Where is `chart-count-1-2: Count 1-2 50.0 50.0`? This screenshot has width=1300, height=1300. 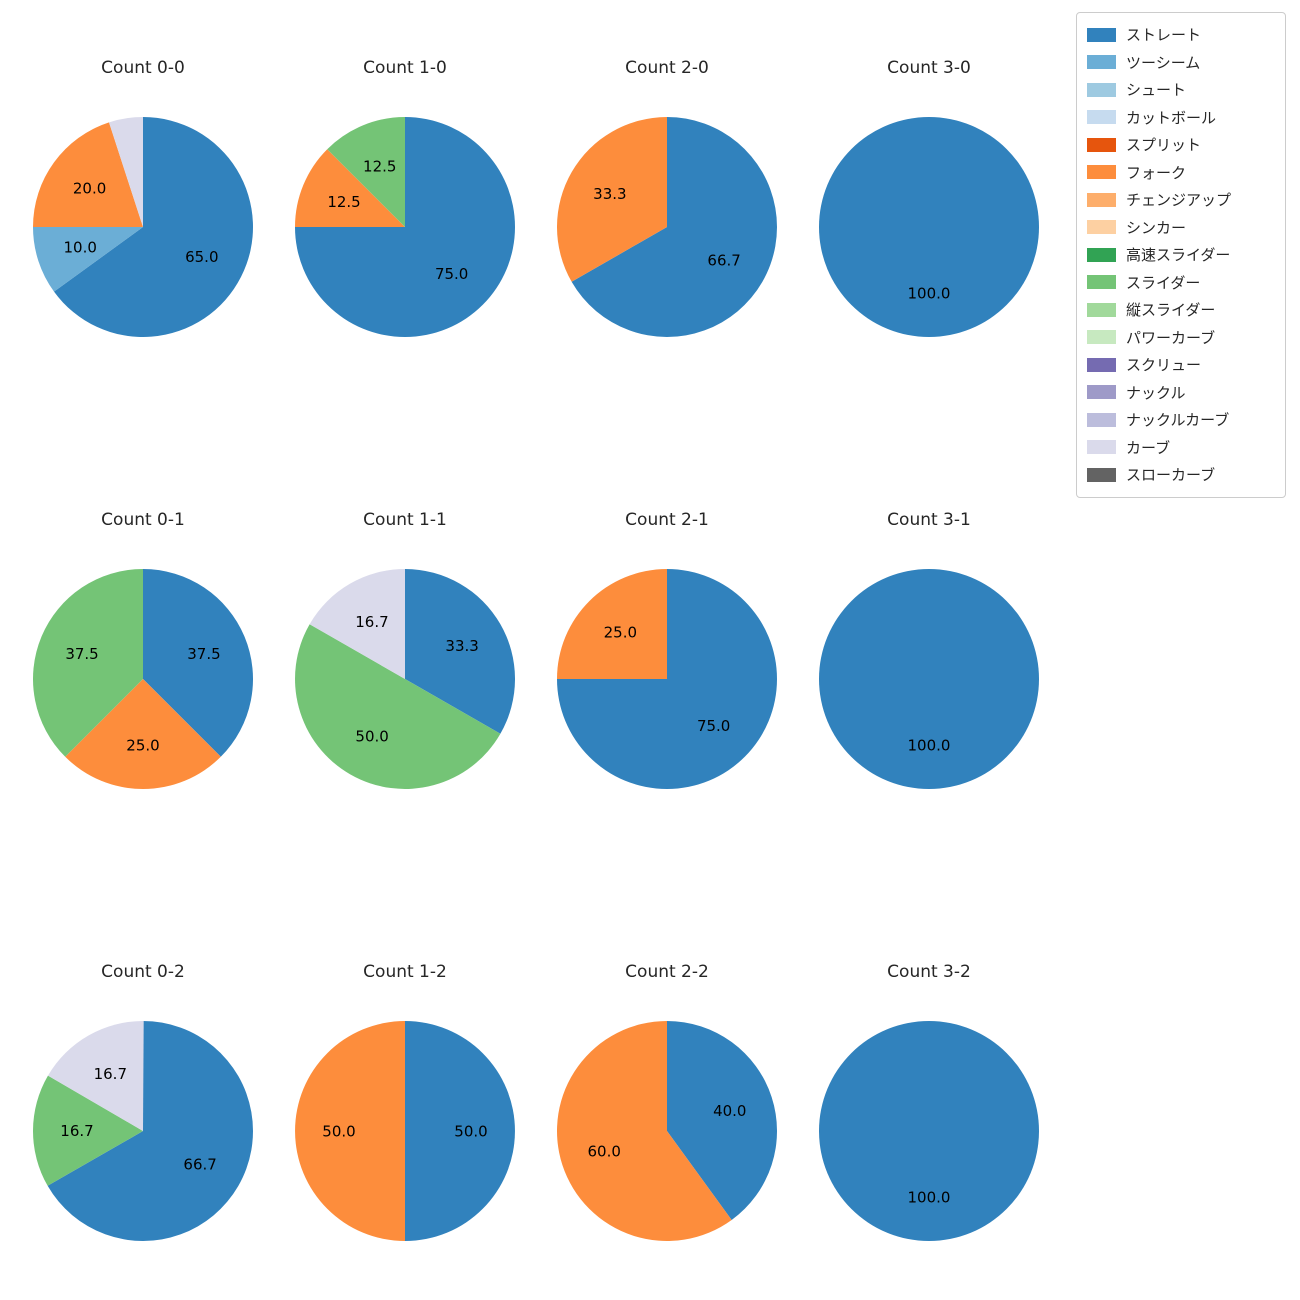 chart-count-1-2: Count 1-2 50.0 50.0 is located at coordinates (405, 1131).